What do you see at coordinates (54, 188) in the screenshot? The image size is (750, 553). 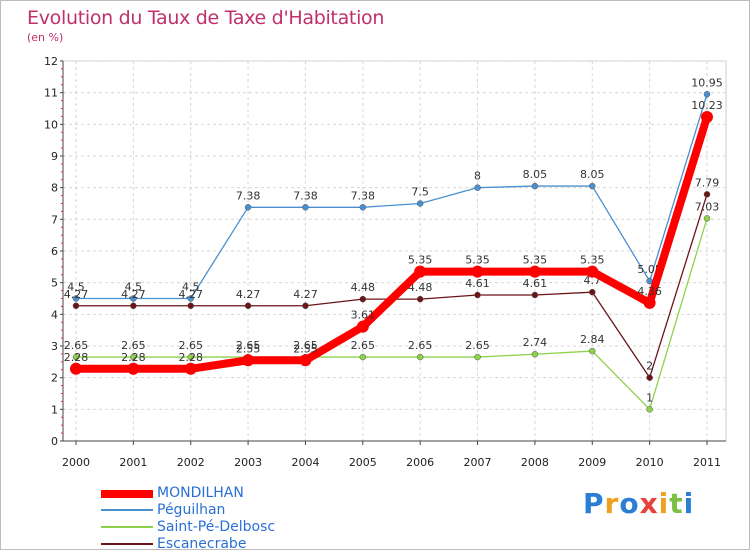 I see `y-tick-label: 8` at bounding box center [54, 188].